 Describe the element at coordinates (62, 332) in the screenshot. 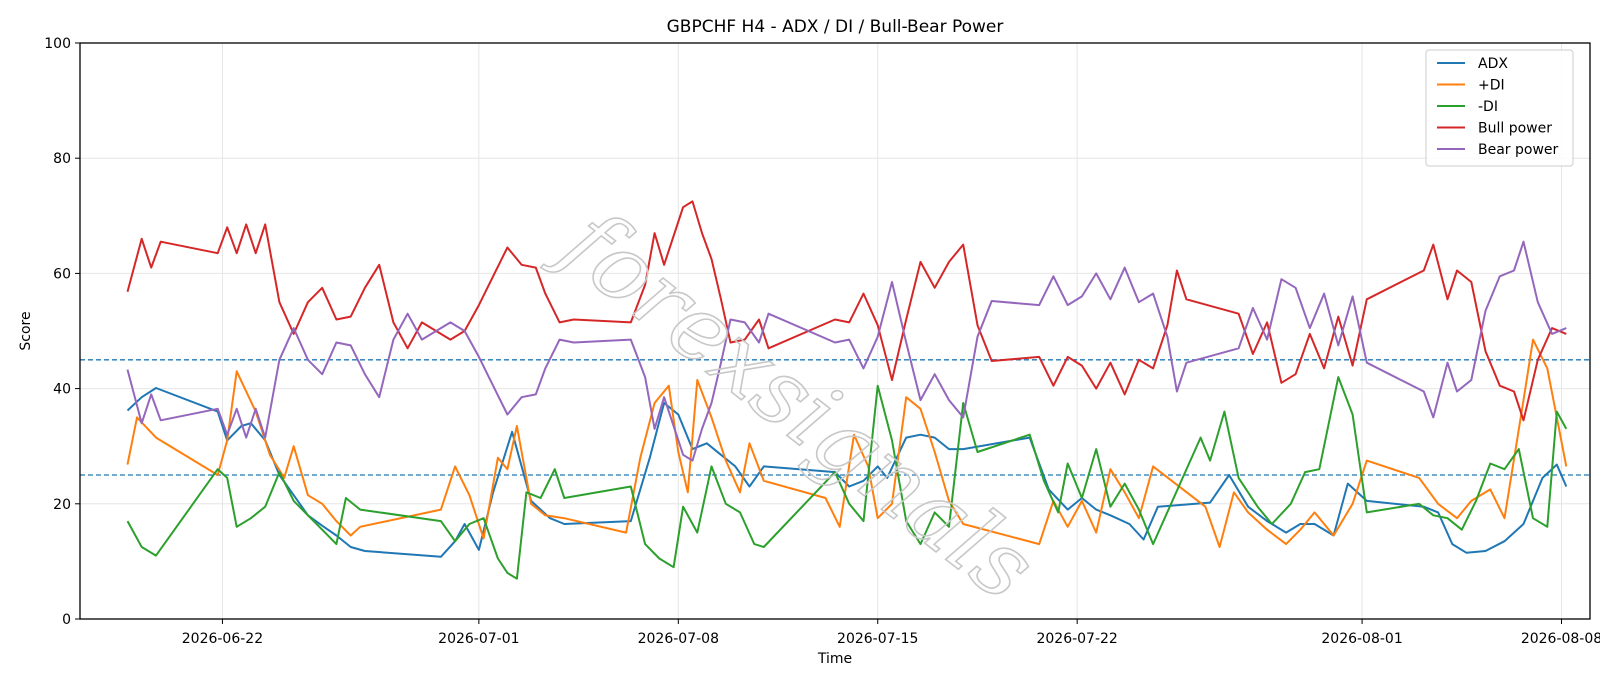

I see `y-axis-ticks: 0 20 40 60 80 100` at that location.